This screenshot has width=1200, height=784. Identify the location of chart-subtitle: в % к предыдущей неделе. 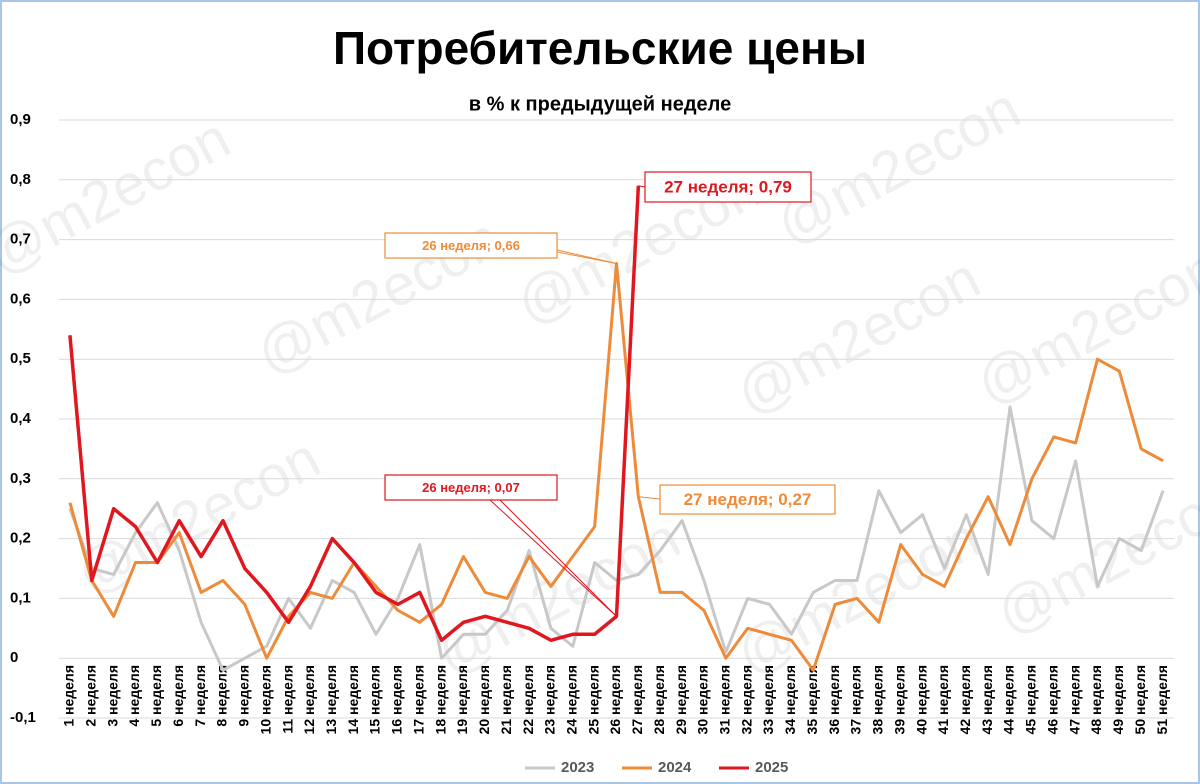
(600, 104).